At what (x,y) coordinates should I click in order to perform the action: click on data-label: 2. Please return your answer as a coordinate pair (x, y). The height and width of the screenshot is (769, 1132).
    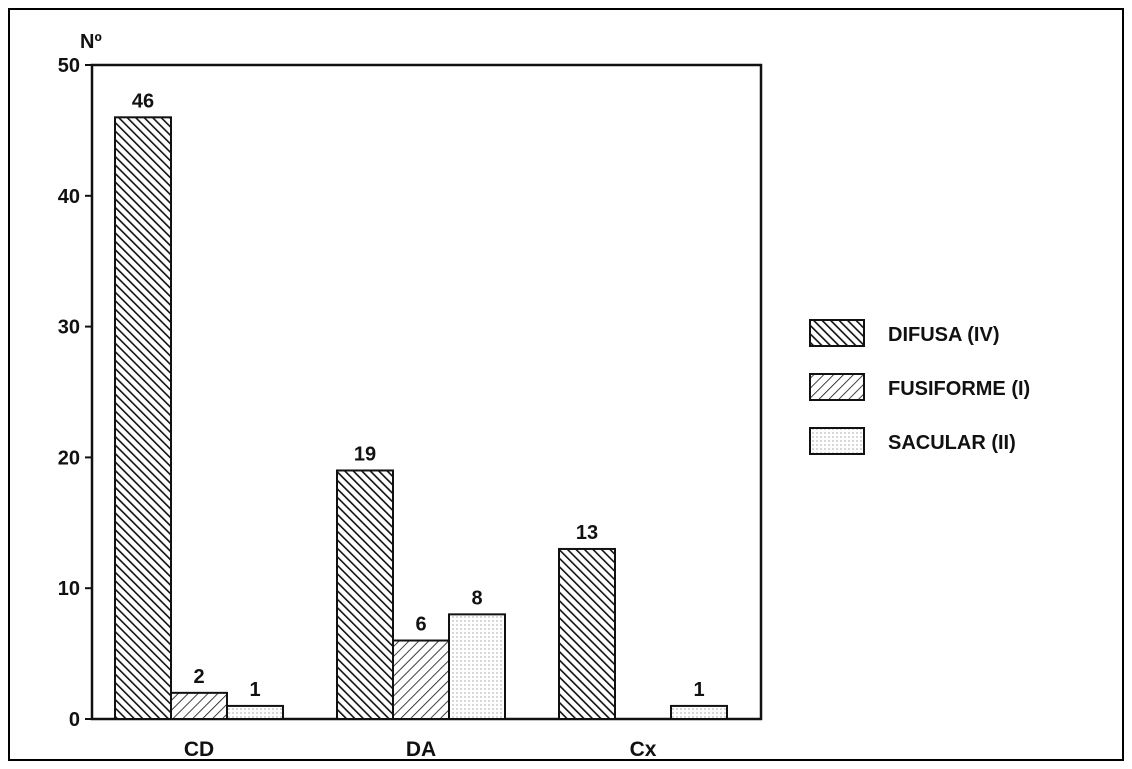
    Looking at the image, I should click on (198, 677).